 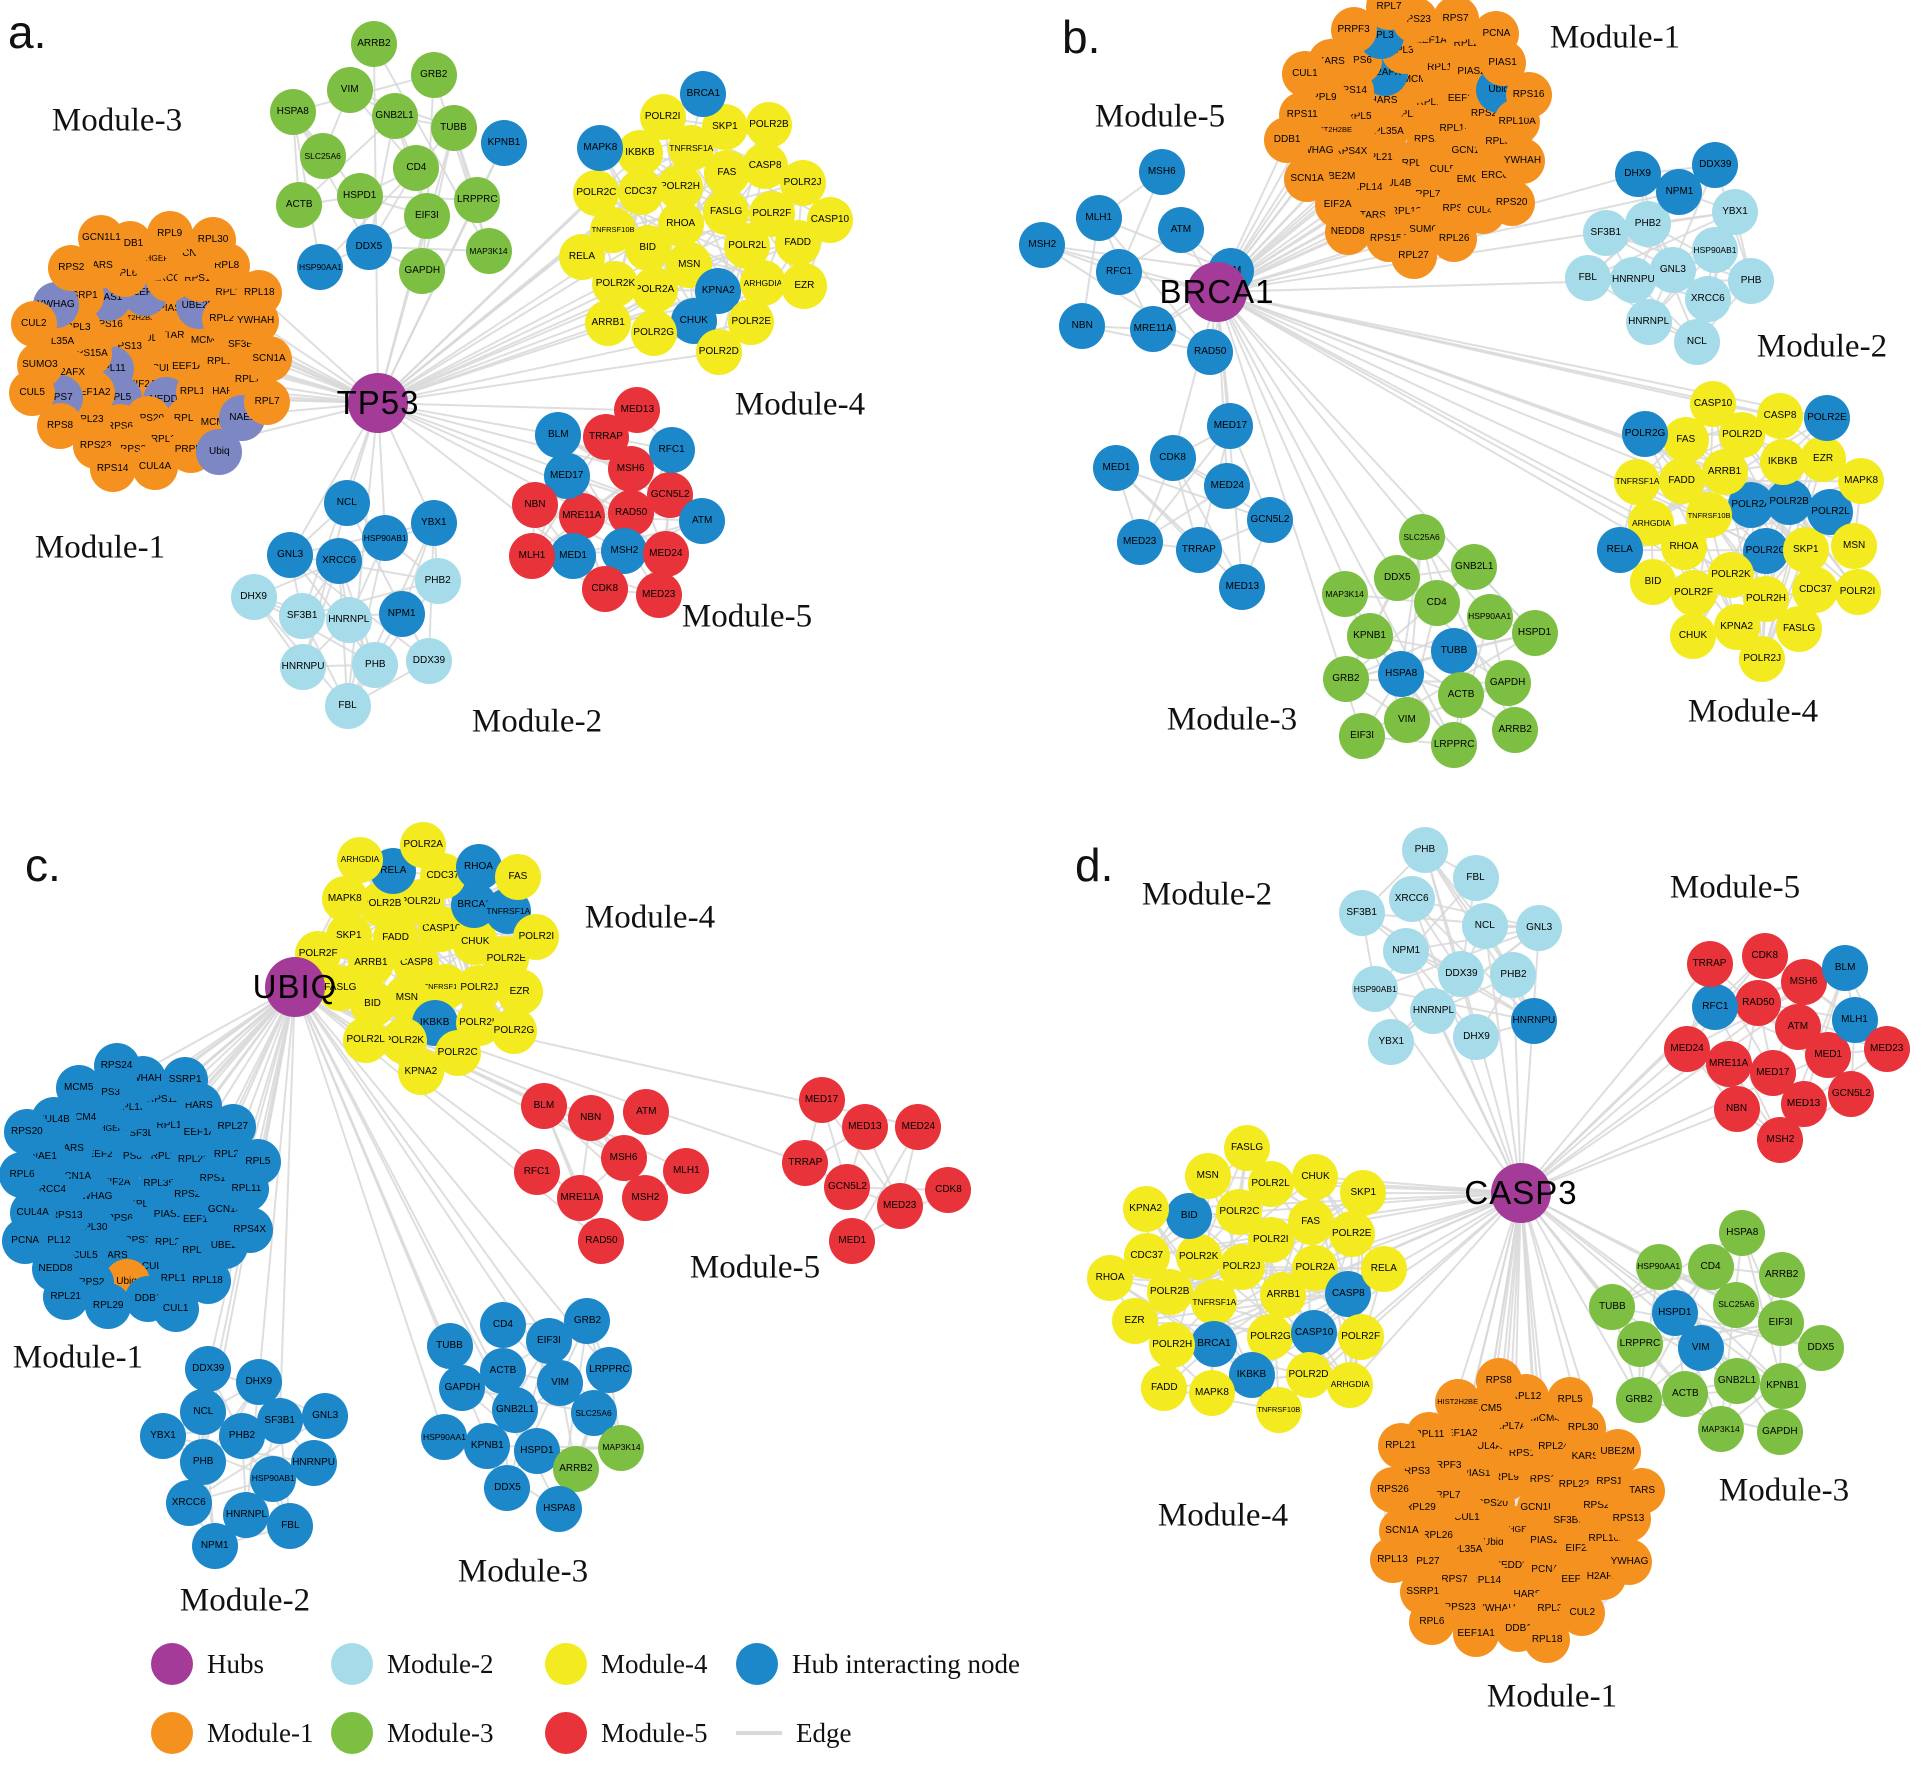 What do you see at coordinates (267, 402) in the screenshot?
I see `network-node: RPL7` at bounding box center [267, 402].